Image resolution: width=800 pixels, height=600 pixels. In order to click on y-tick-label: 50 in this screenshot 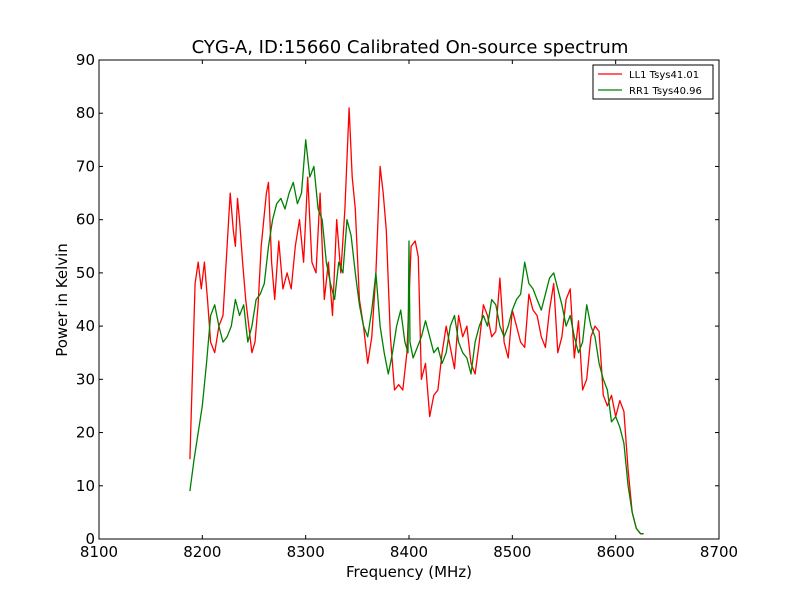, I will do `click(85, 273)`.